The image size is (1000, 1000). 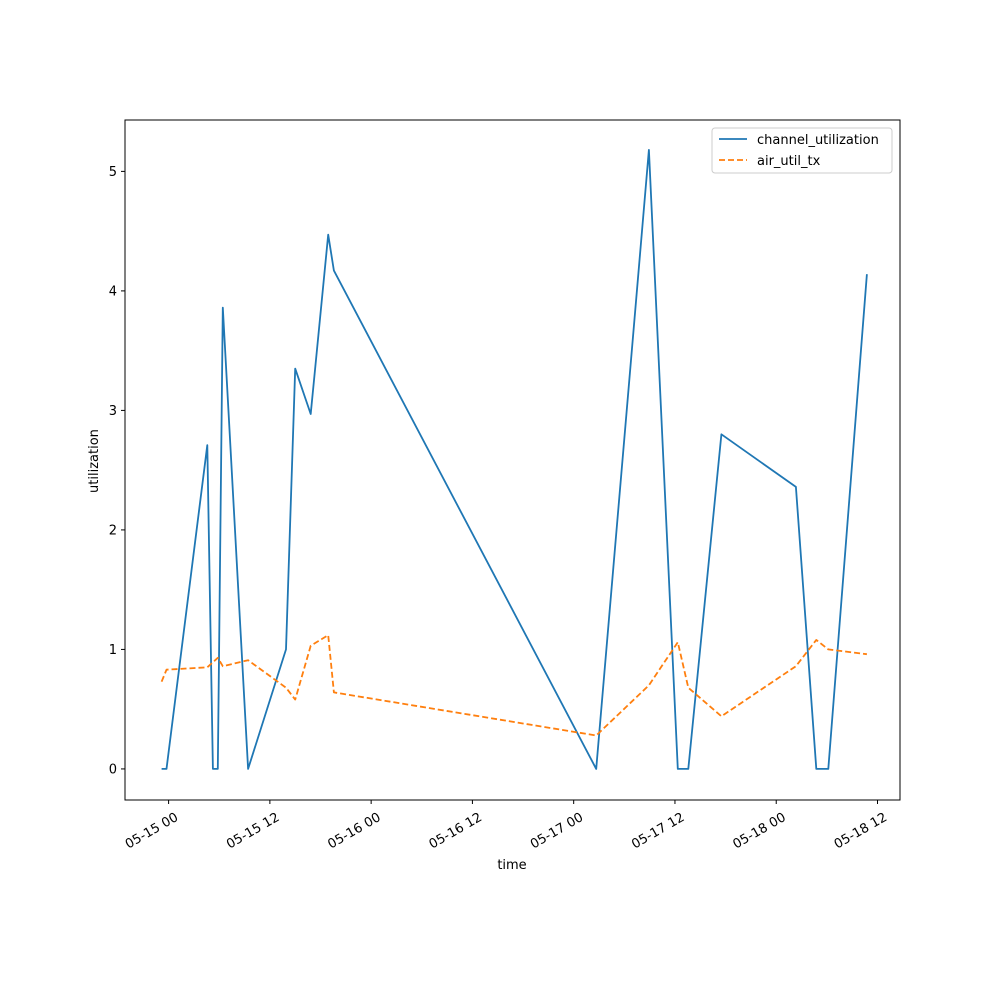 I want to click on x-tick-label: 05-15 00, so click(x=152, y=831).